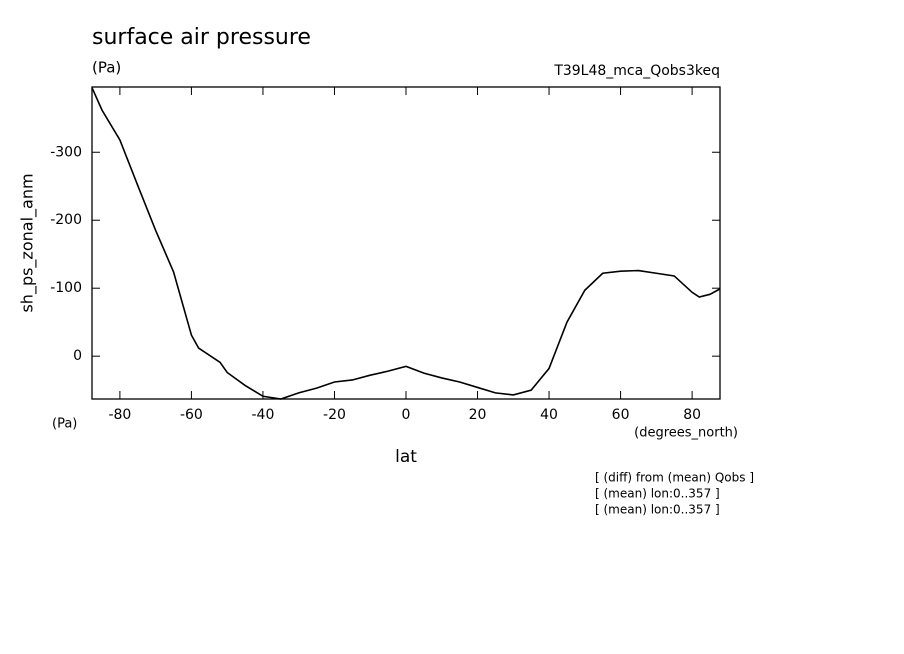 This screenshot has width=904, height=654. Describe the element at coordinates (406, 415) in the screenshot. I see `x-tick-label: 0` at that location.